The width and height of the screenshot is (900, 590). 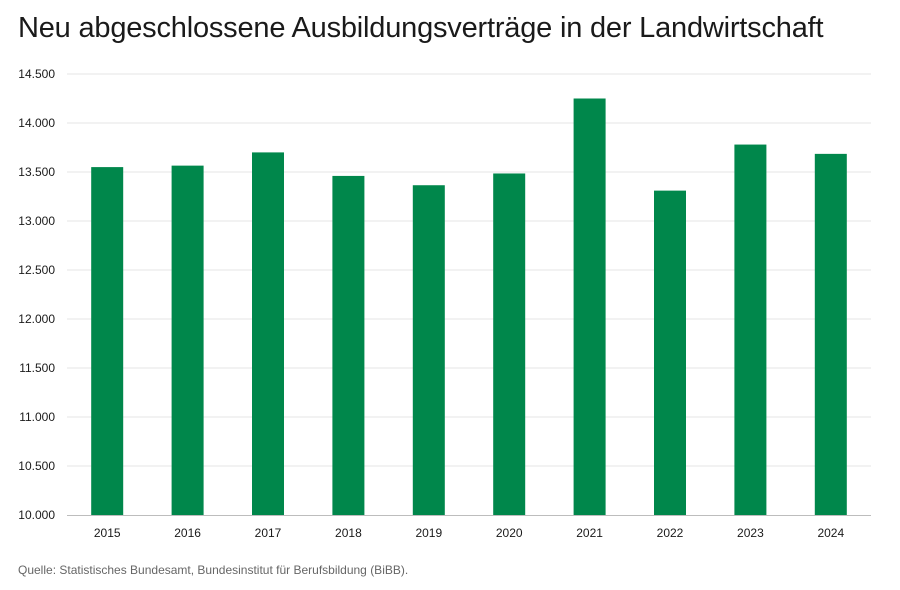 What do you see at coordinates (589, 306) in the screenshot?
I see `bar-2021` at bounding box center [589, 306].